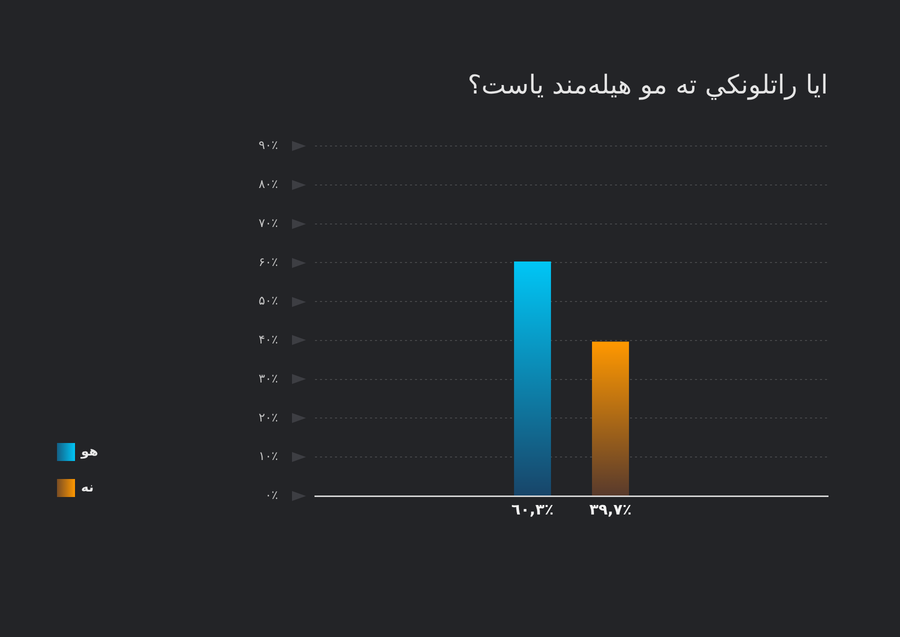  I want to click on y-tick-label: ۸۰٪, so click(268, 184).